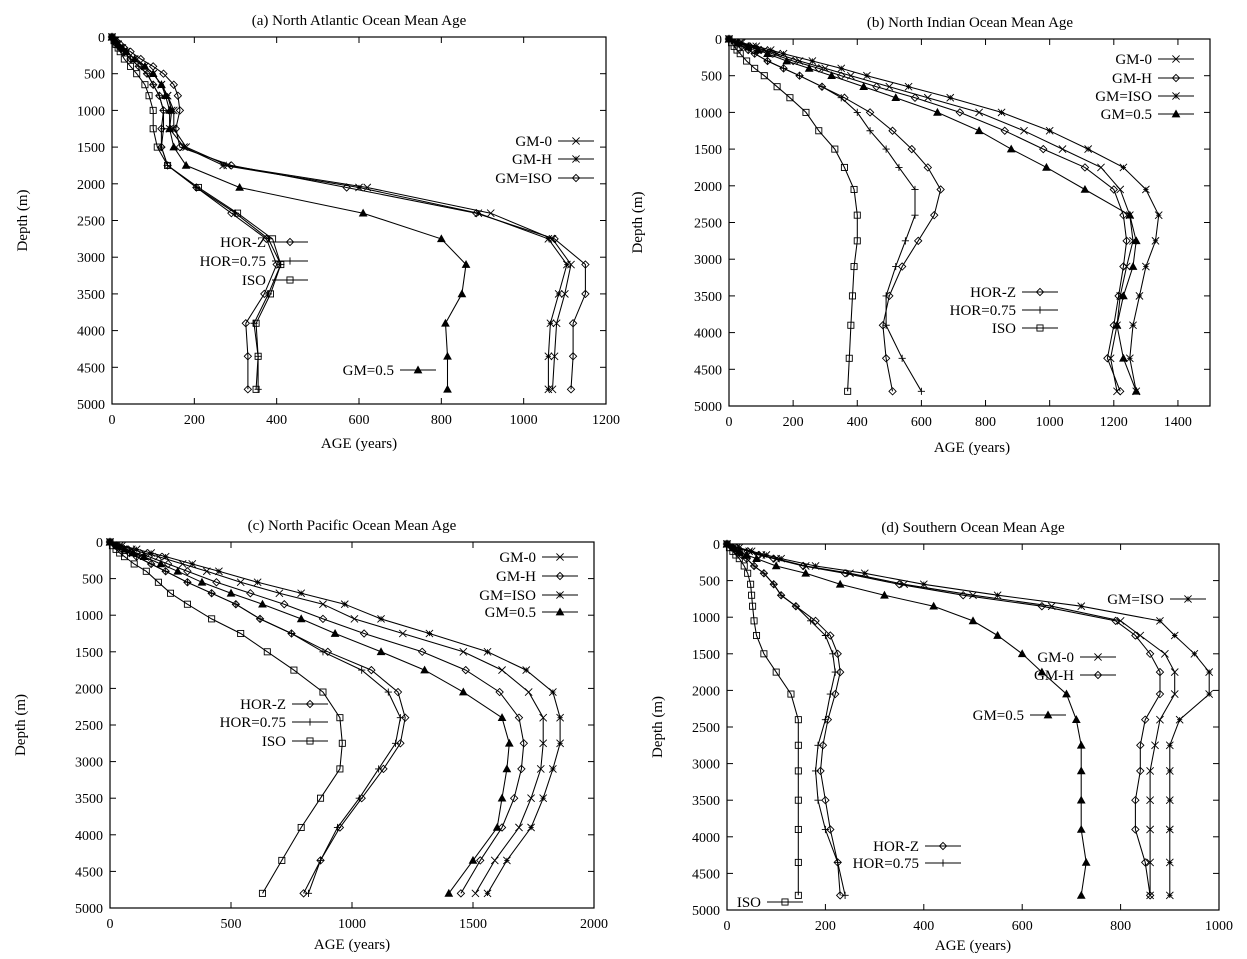 The width and height of the screenshot is (1247, 959). What do you see at coordinates (983, 311) in the screenshot?
I see `panel-b-legend-label-hor-0-75: HOR=0.75` at bounding box center [983, 311].